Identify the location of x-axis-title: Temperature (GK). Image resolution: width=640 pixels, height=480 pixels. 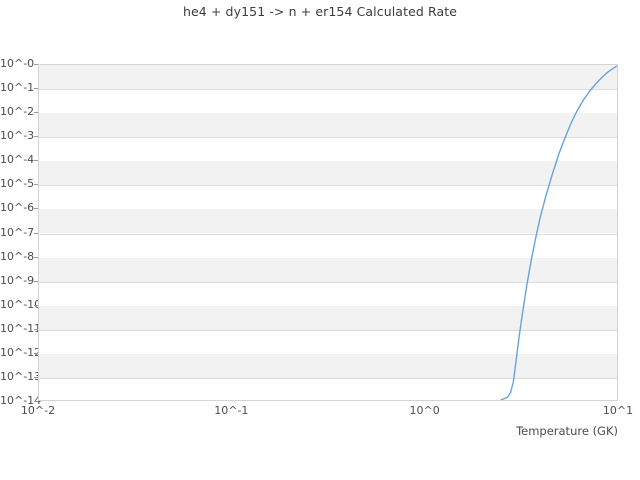
(567, 431).